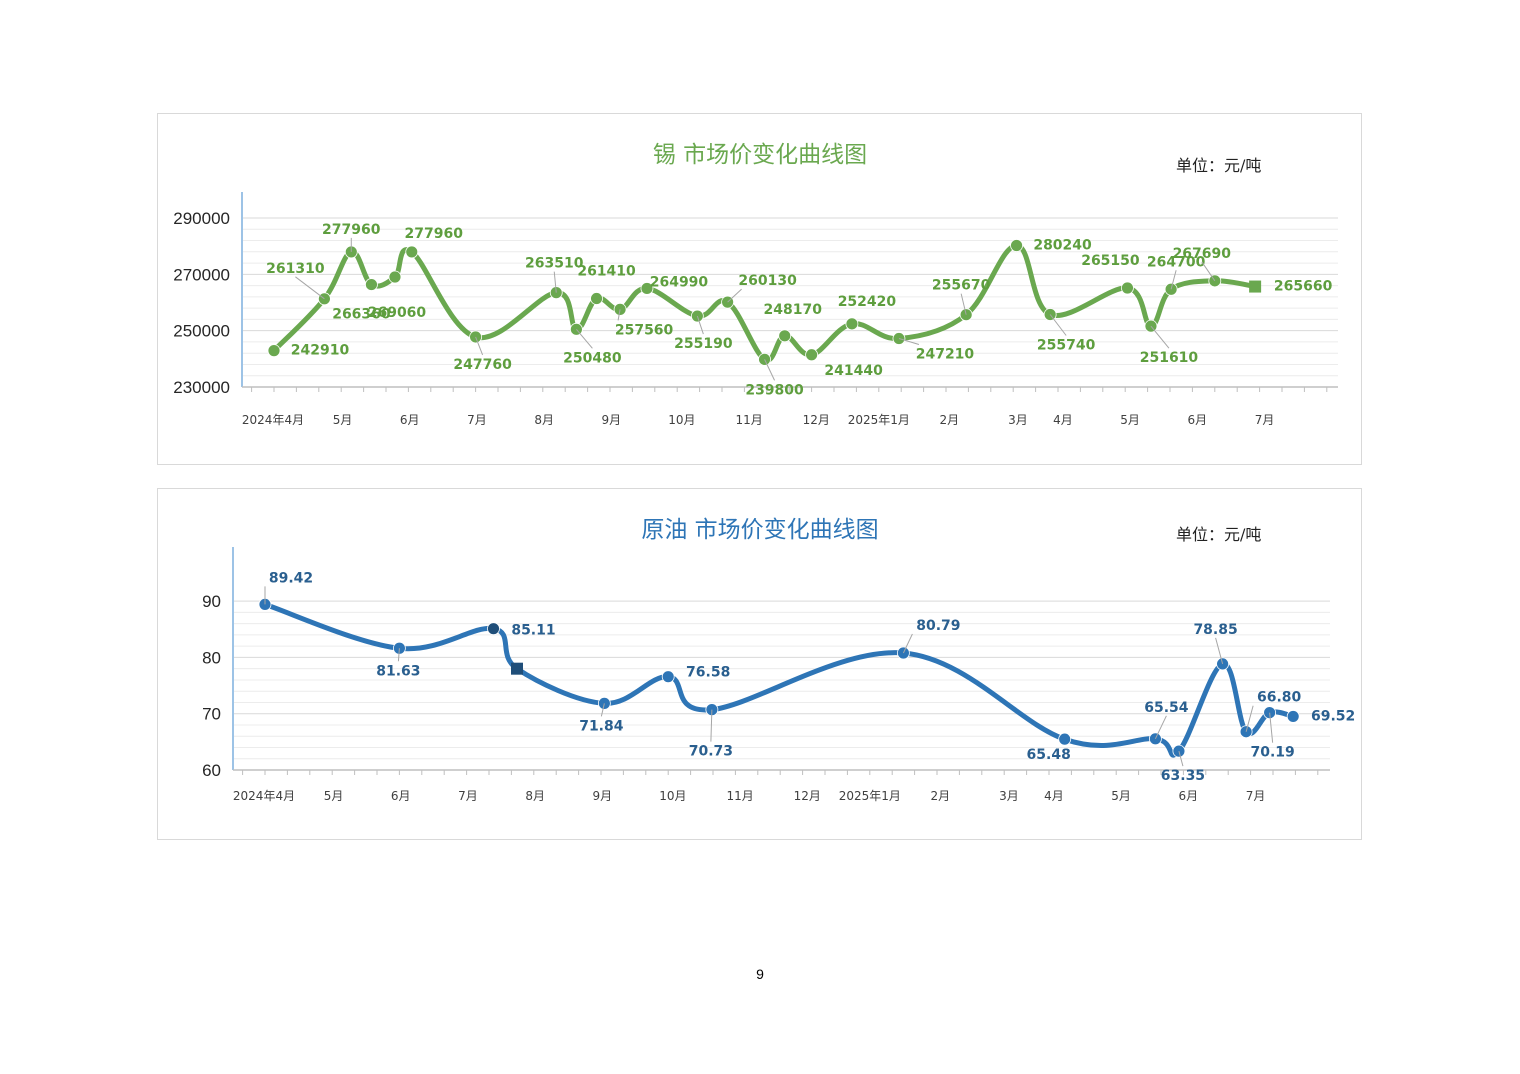 The width and height of the screenshot is (1520, 1074). What do you see at coordinates (1062, 245) in the screenshot?
I see `data-label: 280240` at bounding box center [1062, 245].